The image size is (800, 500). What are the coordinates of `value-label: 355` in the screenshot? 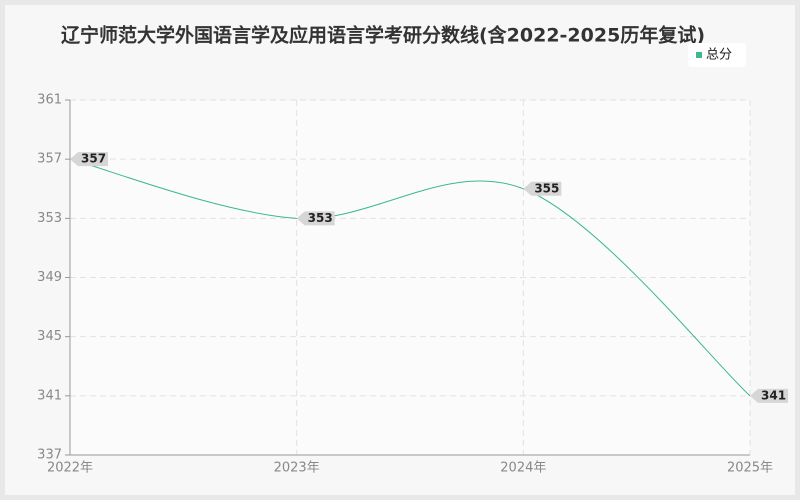 It's located at (546, 188).